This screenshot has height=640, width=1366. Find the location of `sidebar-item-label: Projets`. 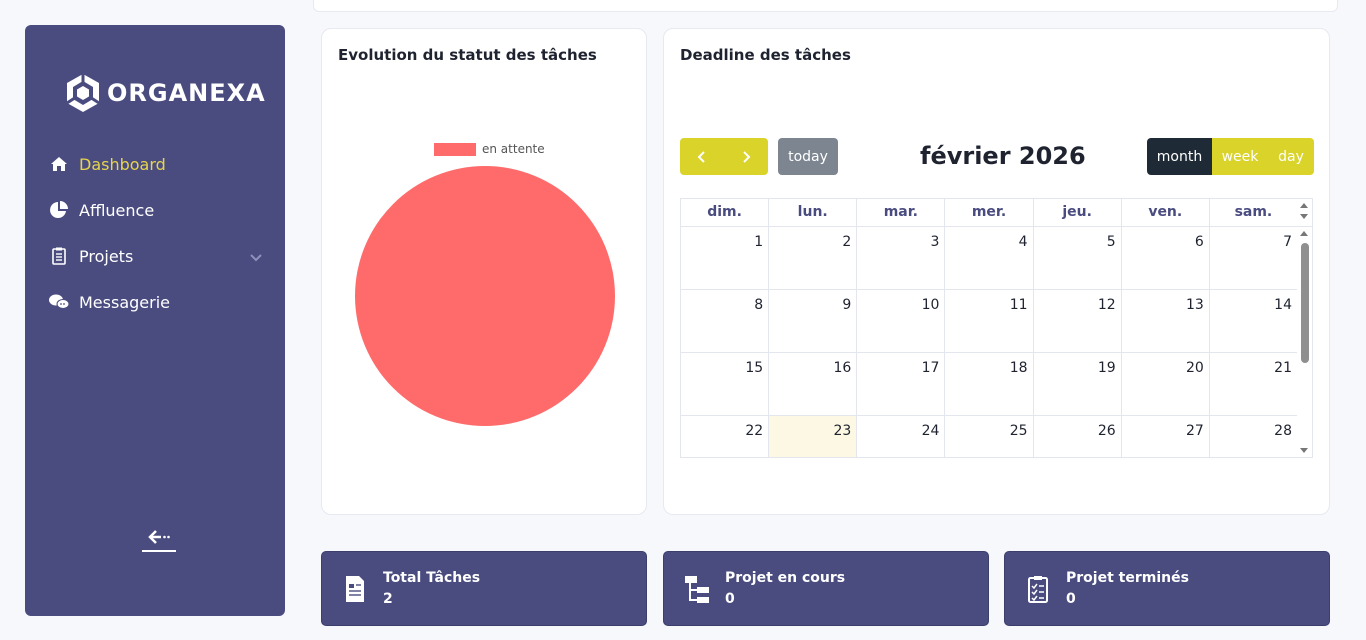

sidebar-item-label: Projets is located at coordinates (106, 256).